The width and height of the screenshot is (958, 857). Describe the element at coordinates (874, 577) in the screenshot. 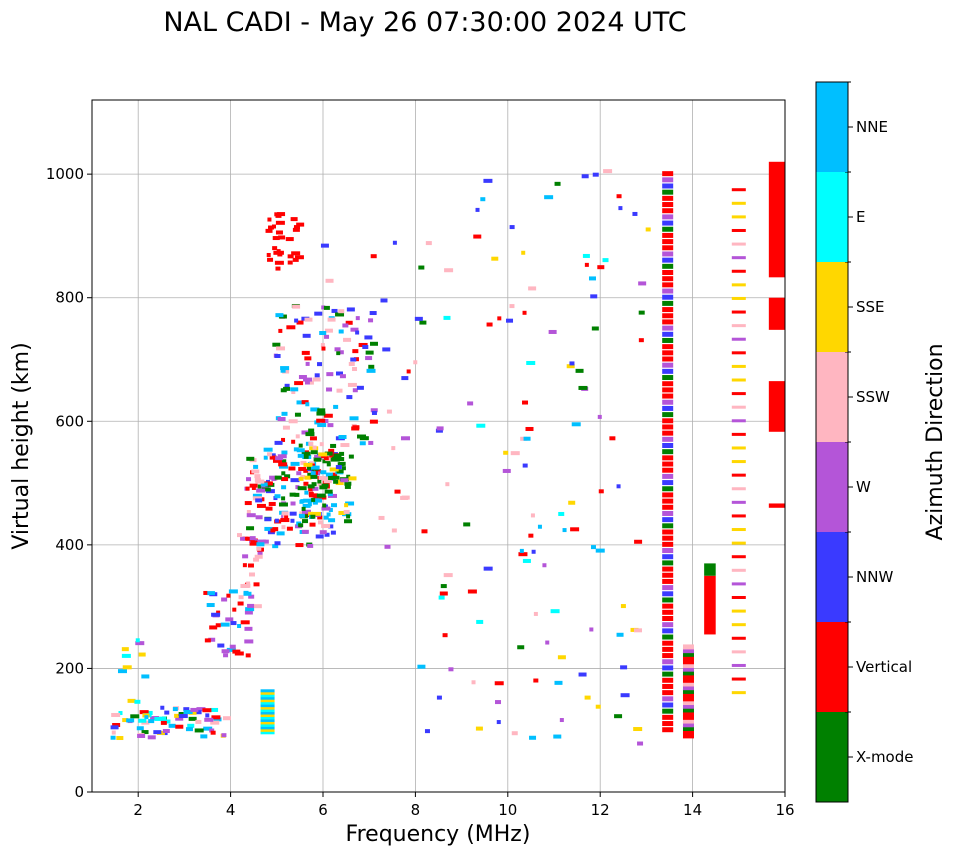

I see `colorbar-tick-label: NNW` at that location.